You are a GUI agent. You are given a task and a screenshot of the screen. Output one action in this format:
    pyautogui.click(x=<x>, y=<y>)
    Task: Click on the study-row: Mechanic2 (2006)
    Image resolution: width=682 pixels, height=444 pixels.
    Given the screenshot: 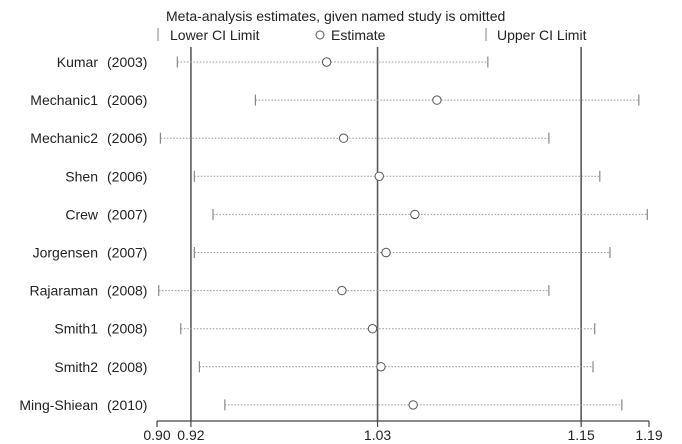 What is the action you would take?
    pyautogui.click(x=289, y=138)
    